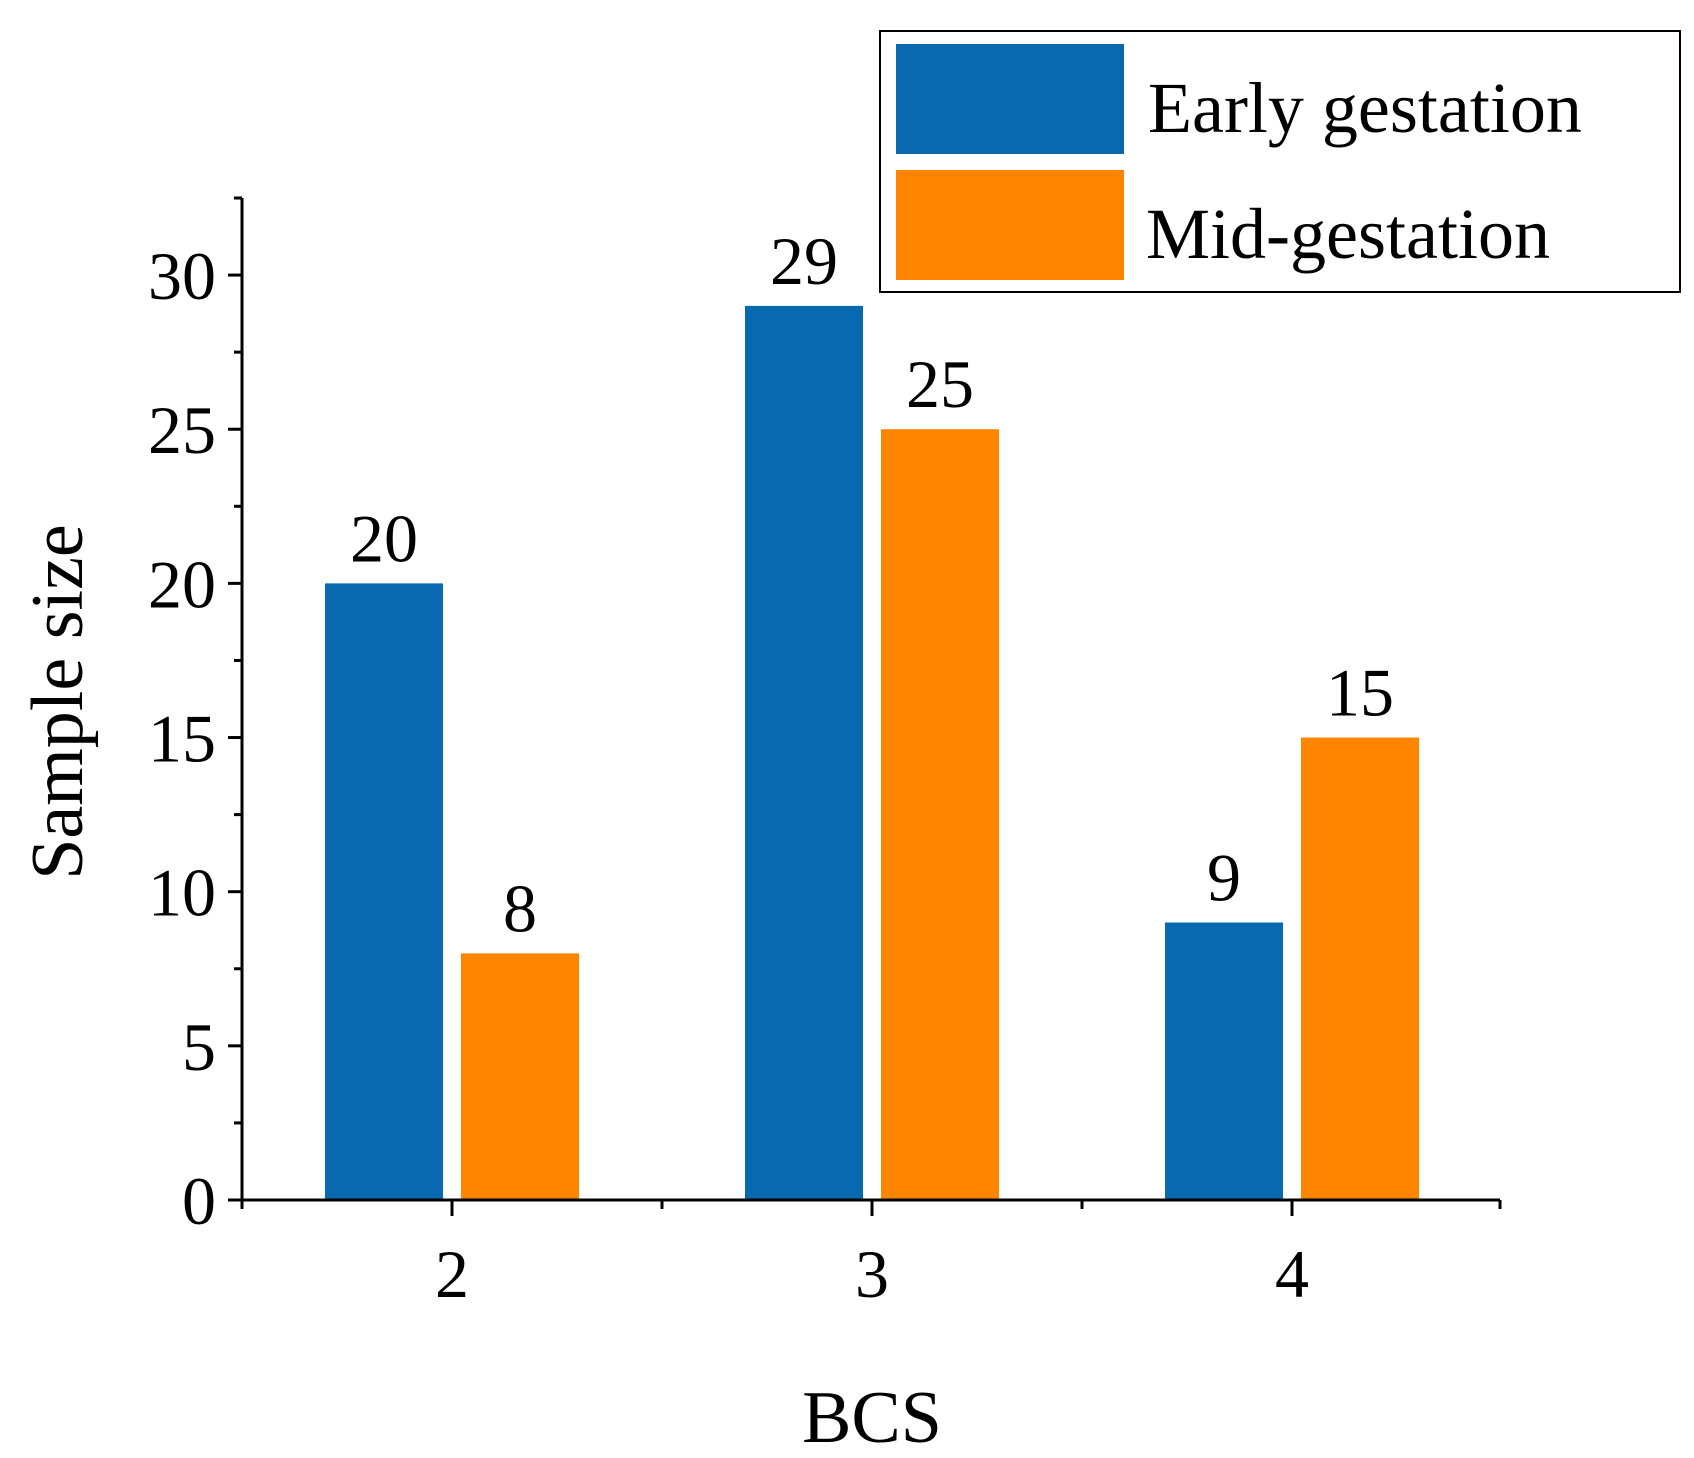 The width and height of the screenshot is (1694, 1458). What do you see at coordinates (182, 739) in the screenshot?
I see `y-tick-label: 15` at bounding box center [182, 739].